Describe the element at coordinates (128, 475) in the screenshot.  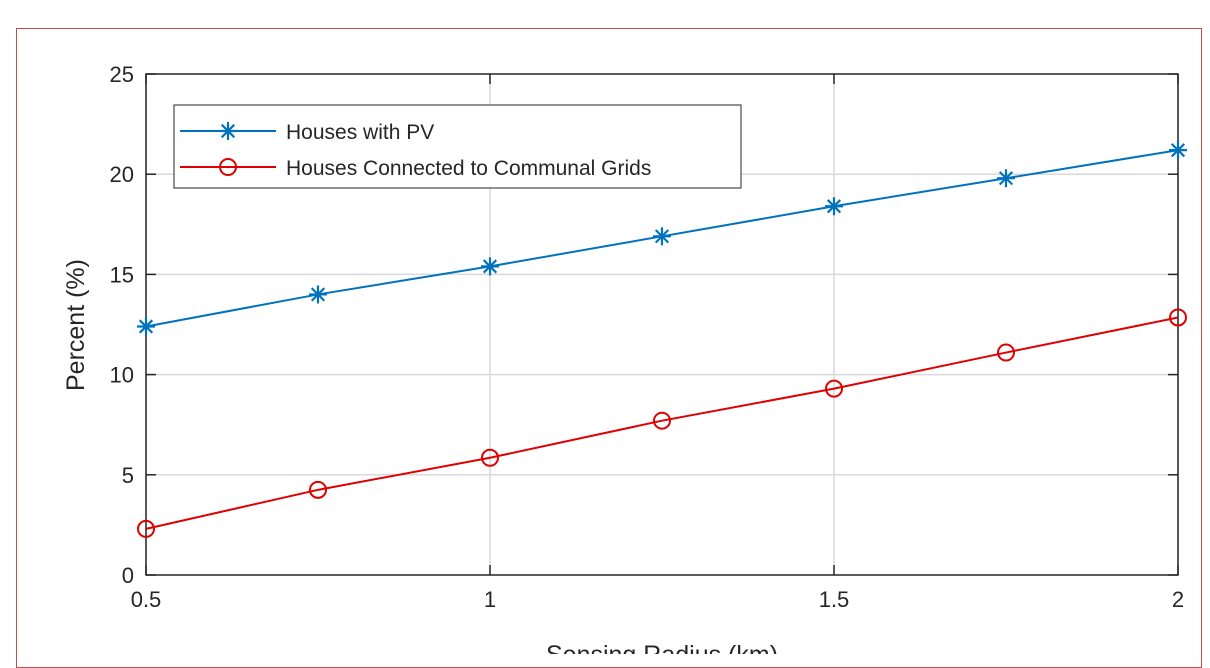
I see `y-tick-label: 5` at that location.